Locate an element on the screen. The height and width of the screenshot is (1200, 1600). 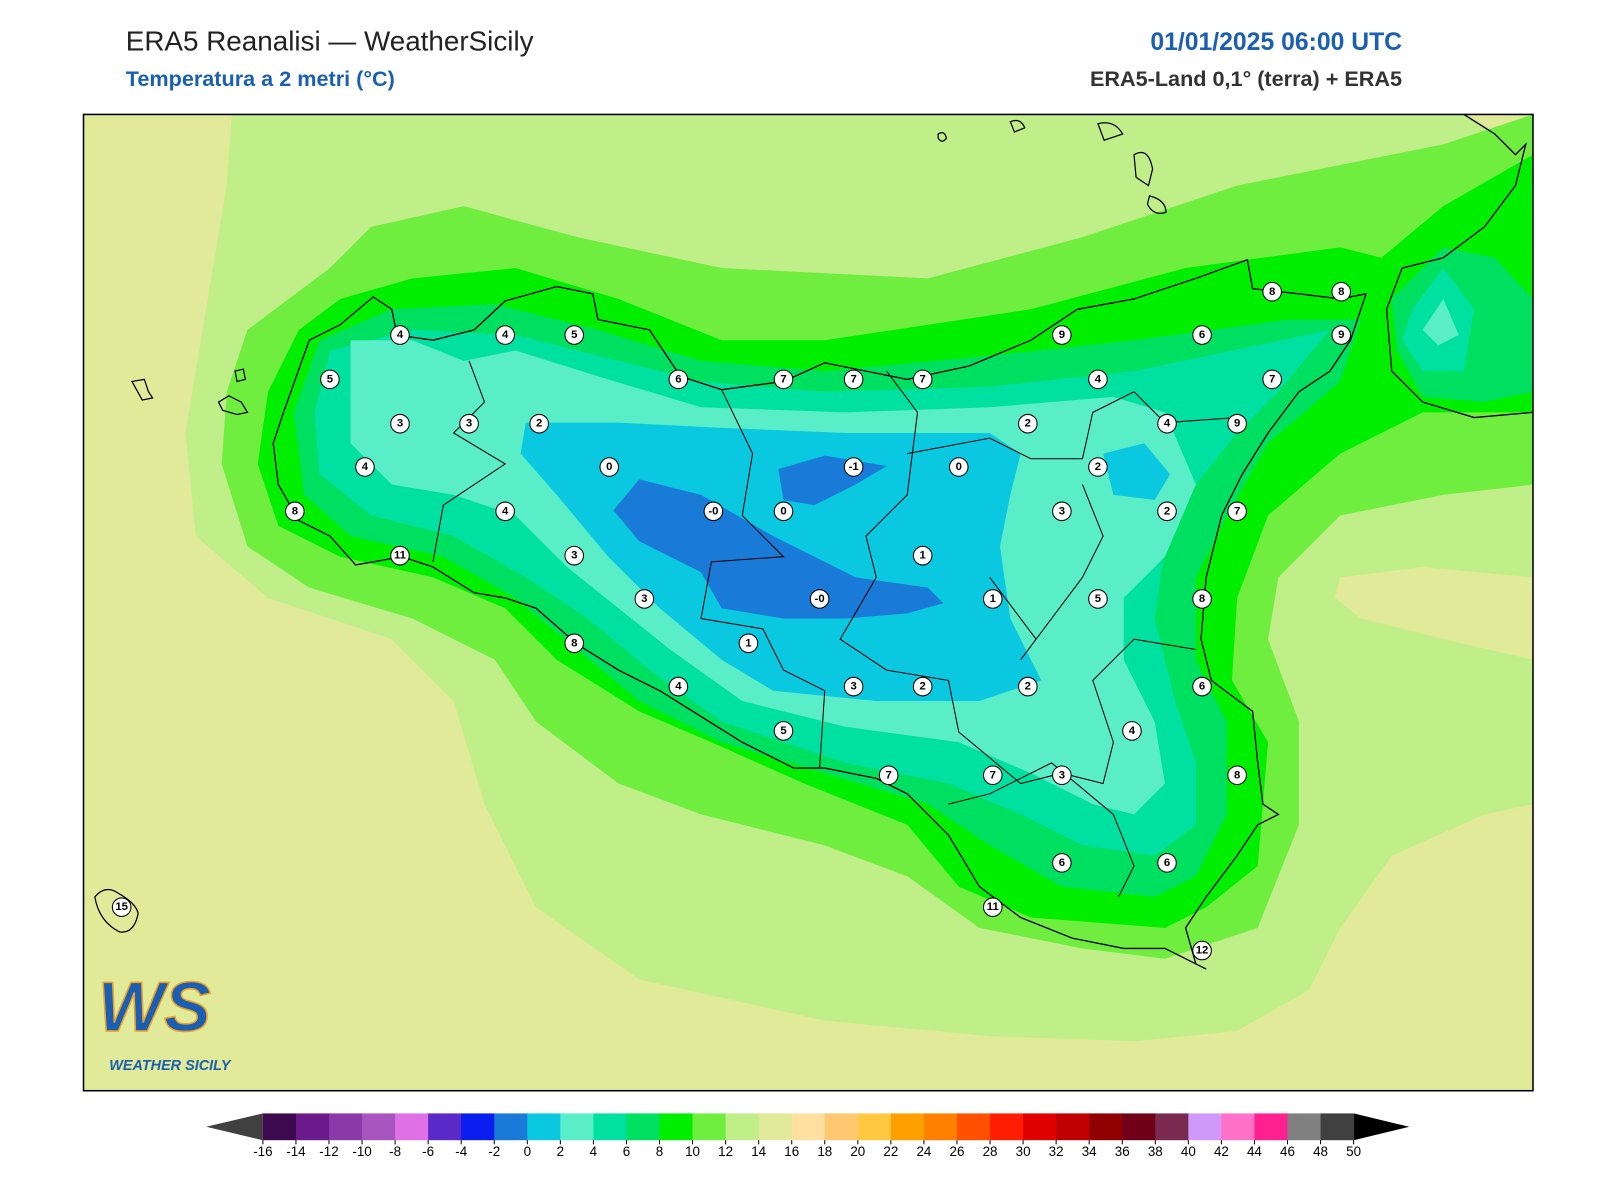
label-value: 15 is located at coordinates (121, 907).